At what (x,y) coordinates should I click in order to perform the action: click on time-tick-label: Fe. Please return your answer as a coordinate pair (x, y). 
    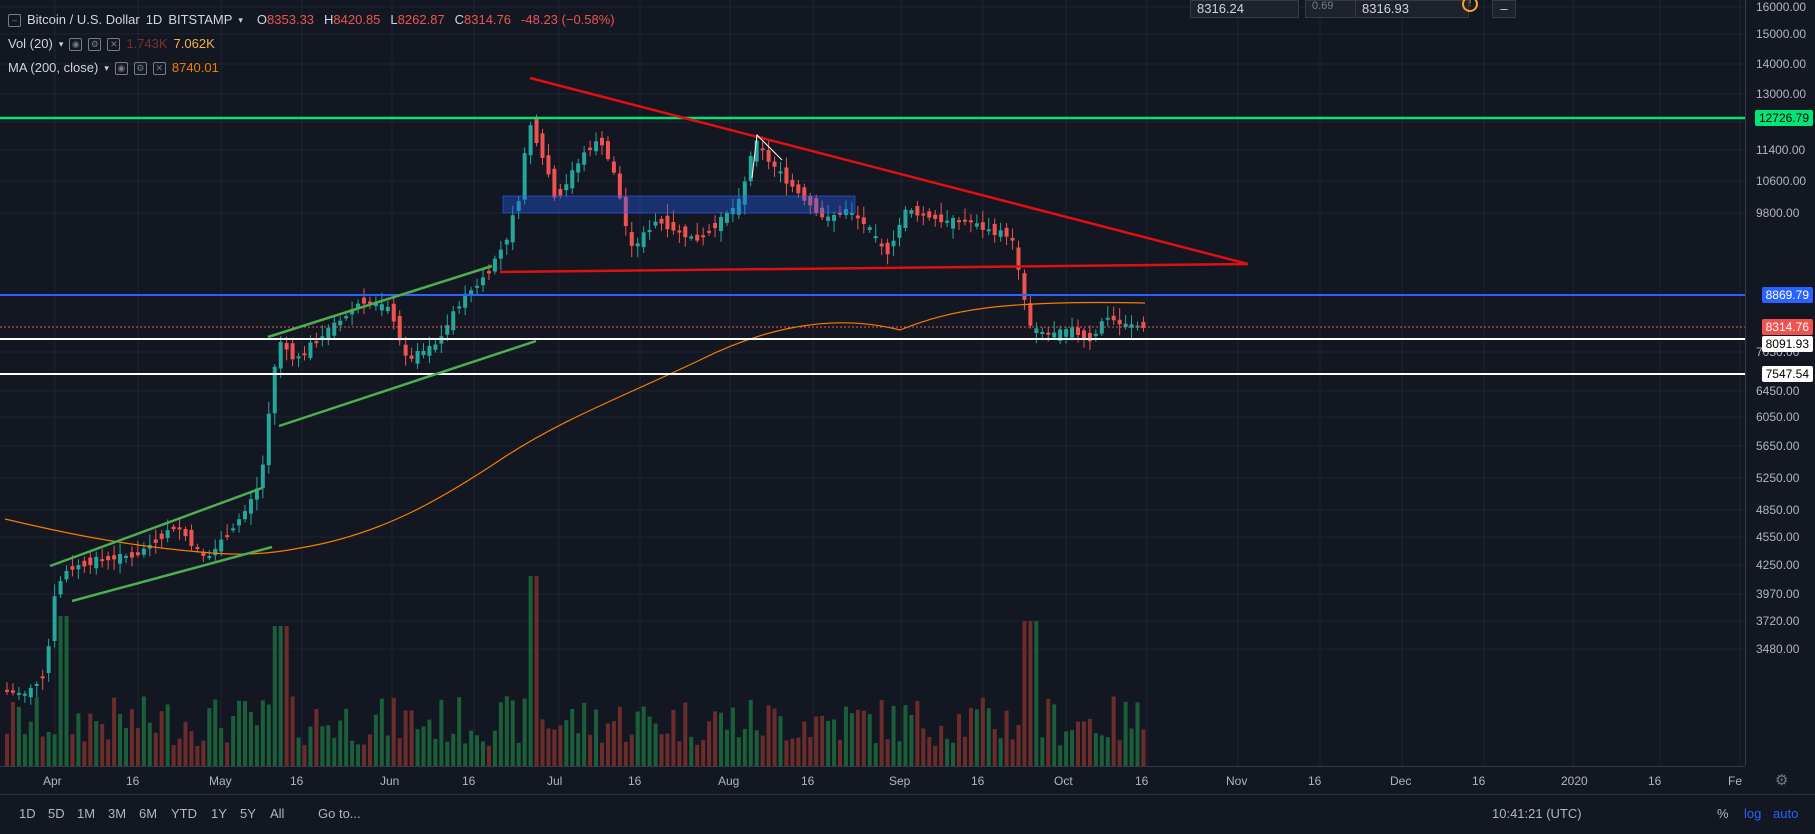
    Looking at the image, I should click on (1735, 781).